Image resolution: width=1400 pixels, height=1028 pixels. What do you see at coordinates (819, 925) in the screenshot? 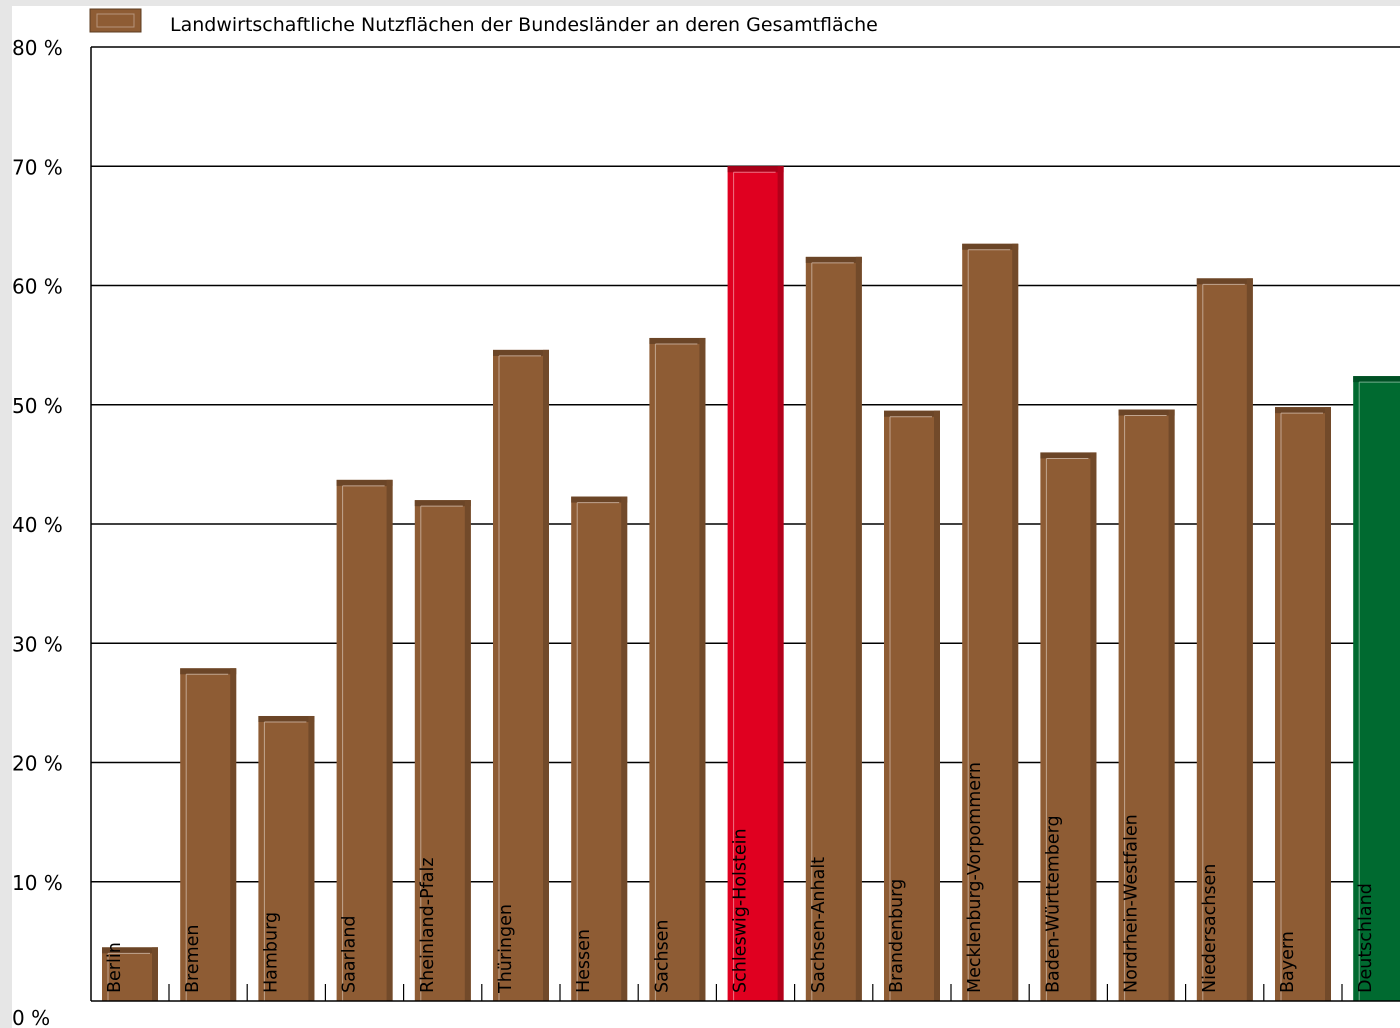
I see `bar-label: Sachsen-Anhalt` at bounding box center [819, 925].